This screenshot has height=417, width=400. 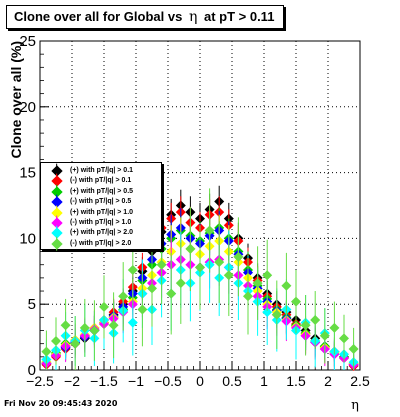 I want to click on legend-label: (-) with pT/|q| > 2.0, so click(x=101, y=243).